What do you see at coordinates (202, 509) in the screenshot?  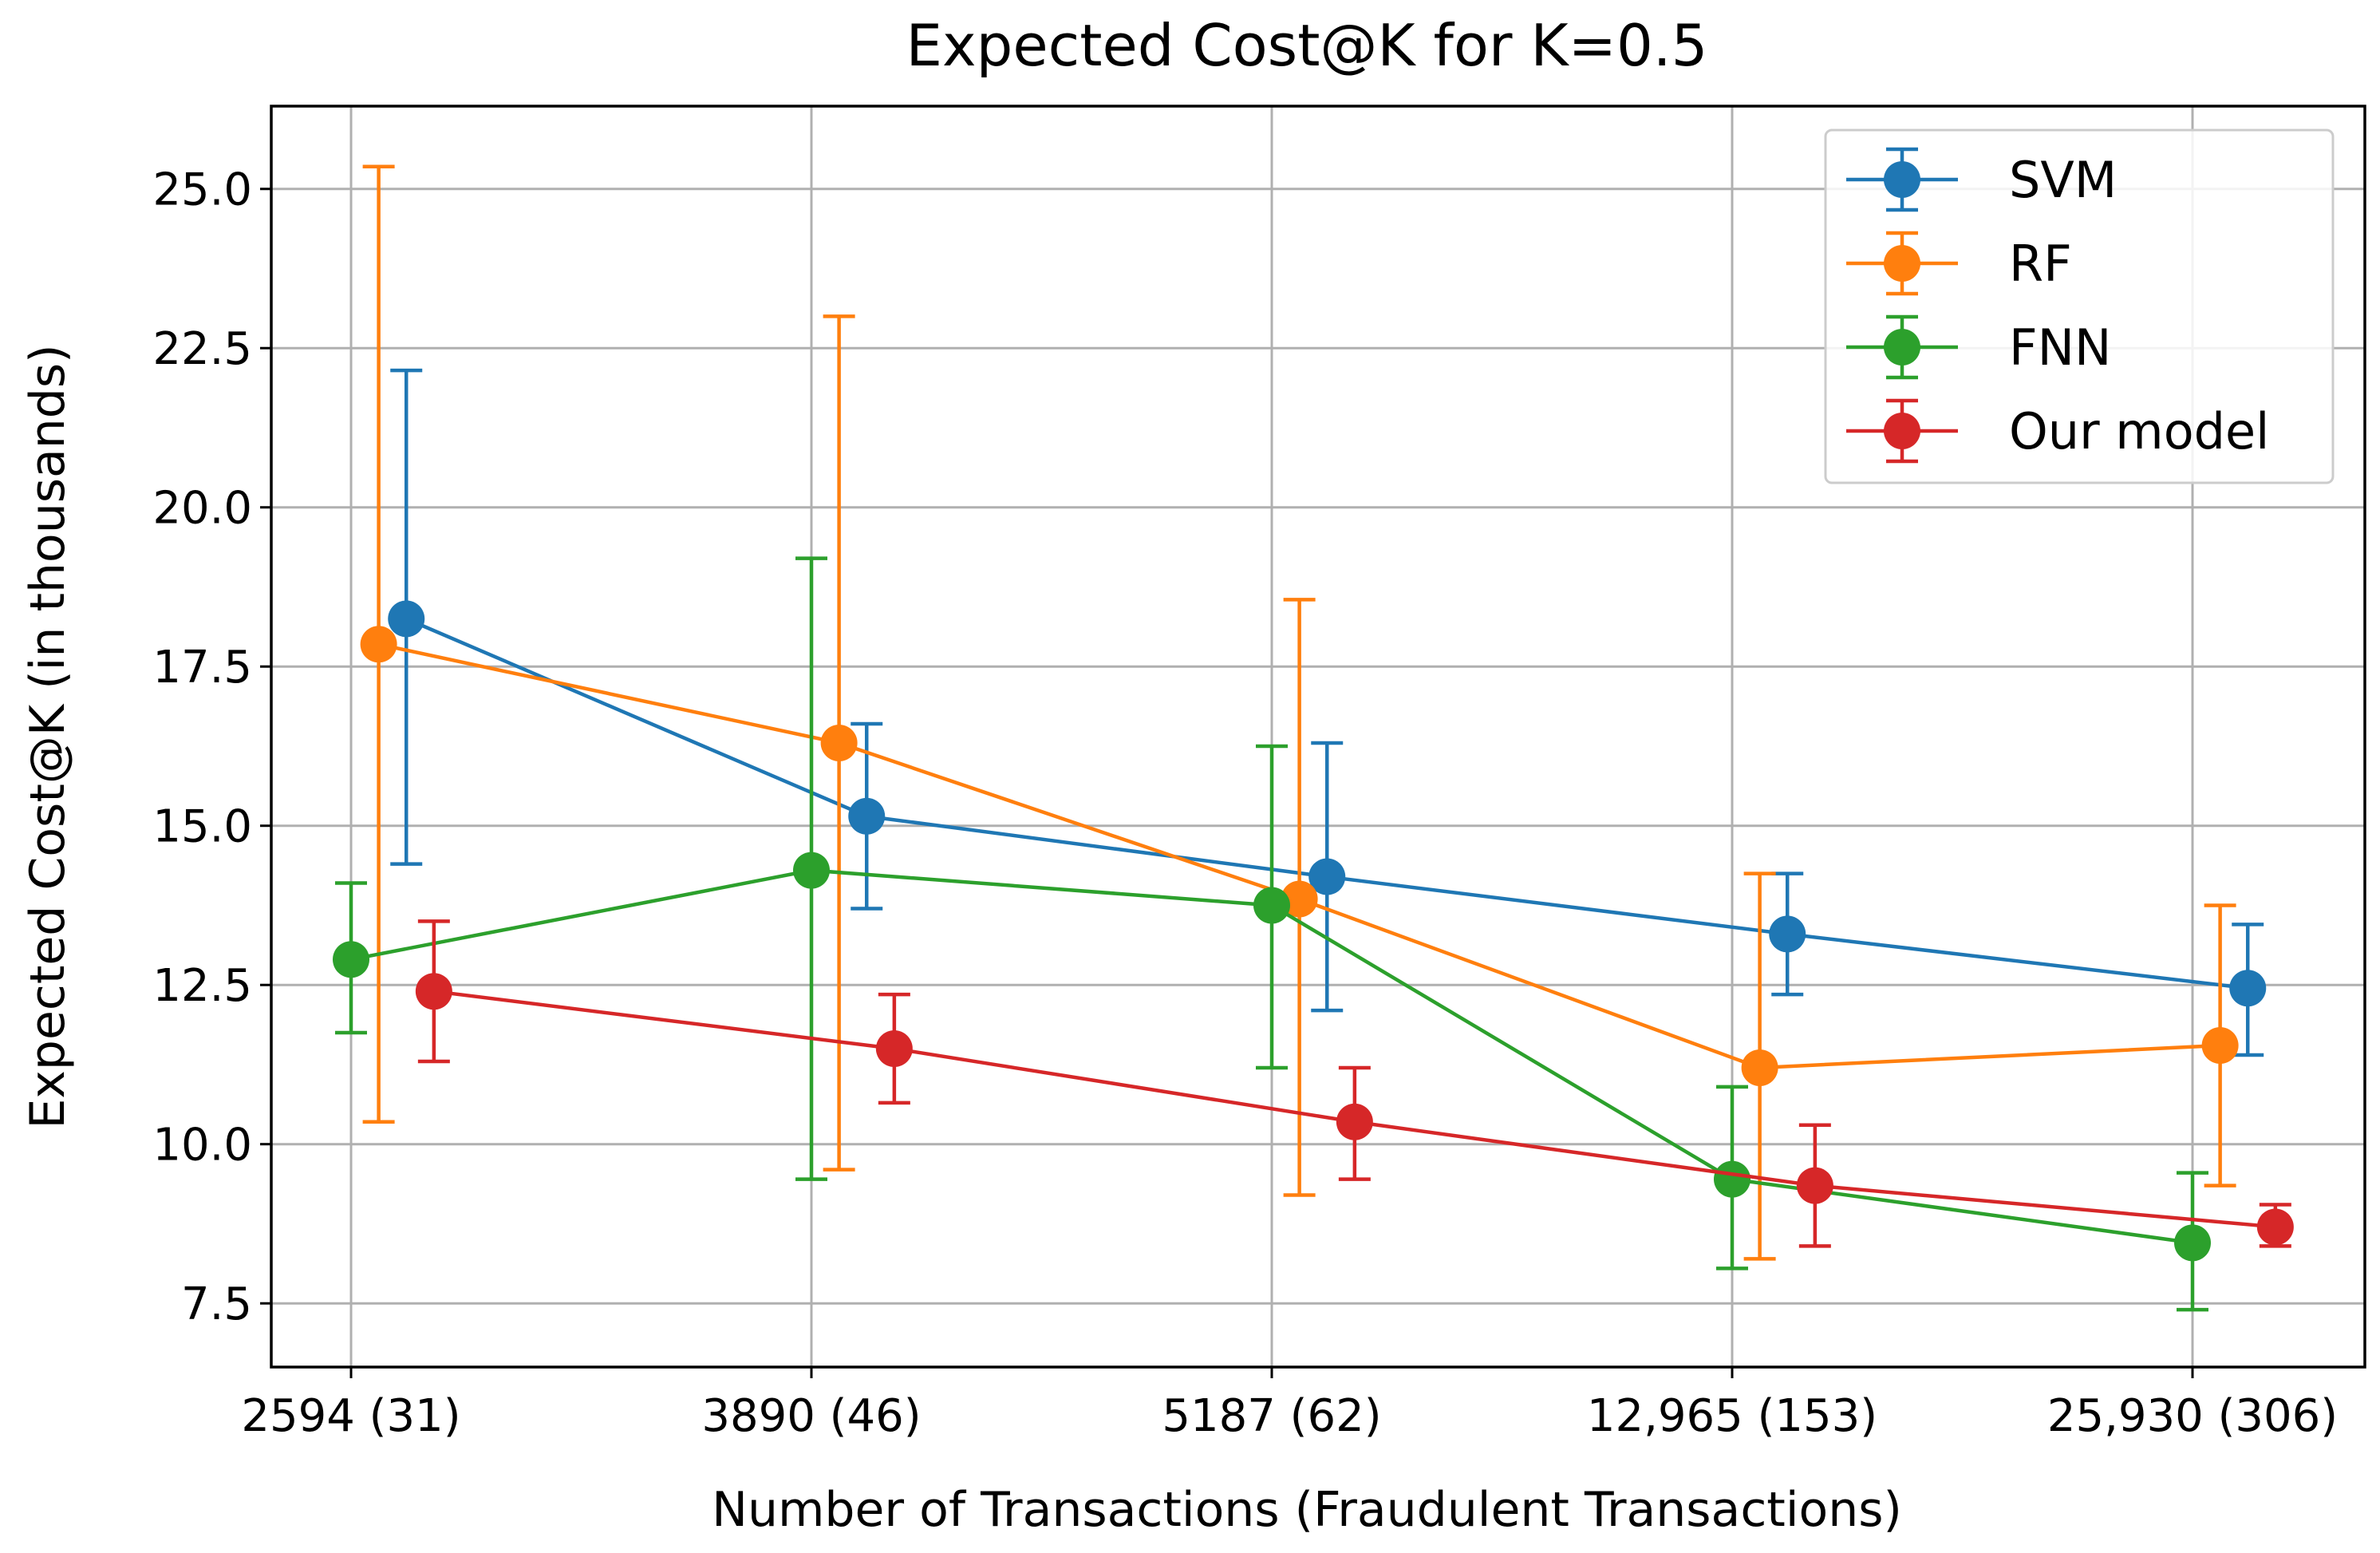 I see `y-tick-label: 20.0` at bounding box center [202, 509].